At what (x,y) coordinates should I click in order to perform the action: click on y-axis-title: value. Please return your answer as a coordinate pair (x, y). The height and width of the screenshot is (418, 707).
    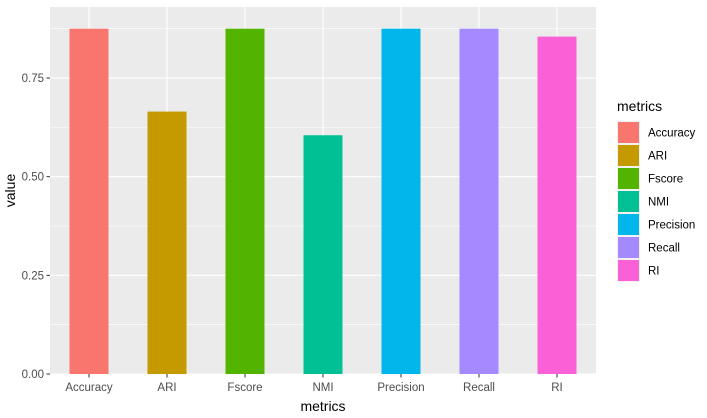
    Looking at the image, I should click on (10, 191).